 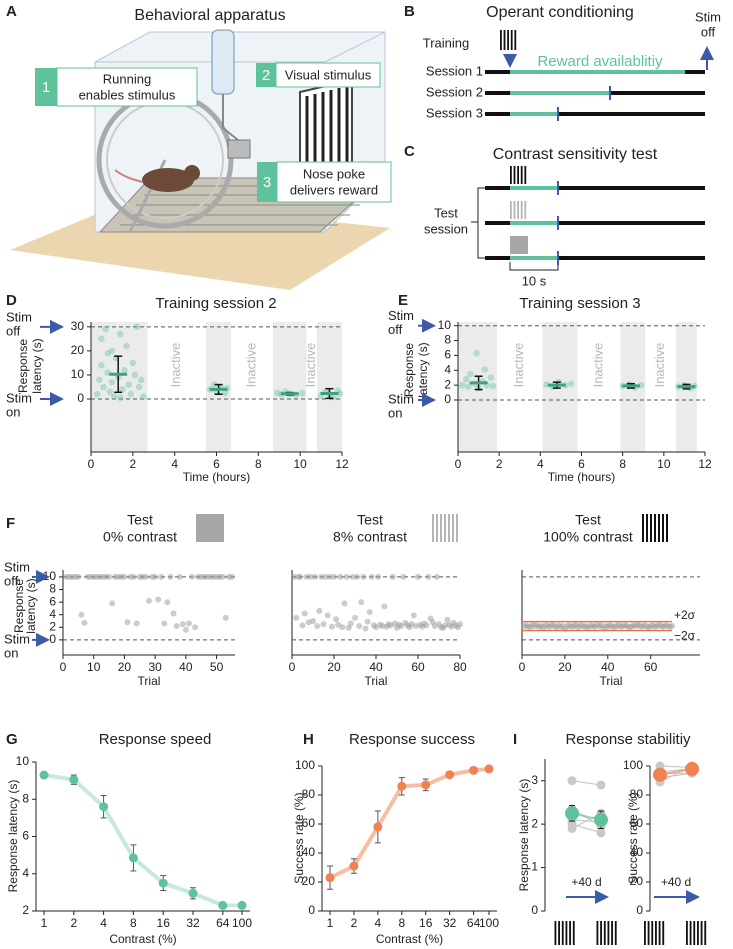 What do you see at coordinates (23, 761) in the screenshot?
I see `y-tick-label: 10` at bounding box center [23, 761].